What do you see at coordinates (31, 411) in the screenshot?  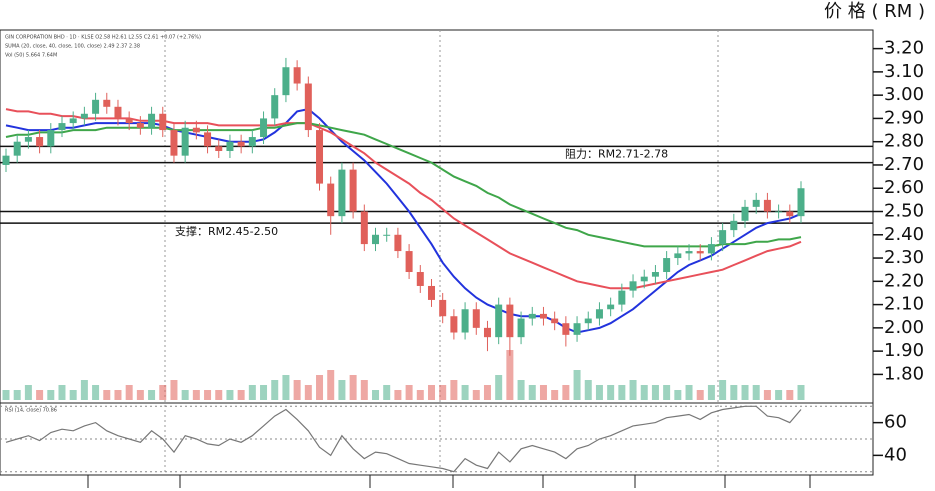 I see `rsi-label: RSI (14, close) 70.86` at bounding box center [31, 411].